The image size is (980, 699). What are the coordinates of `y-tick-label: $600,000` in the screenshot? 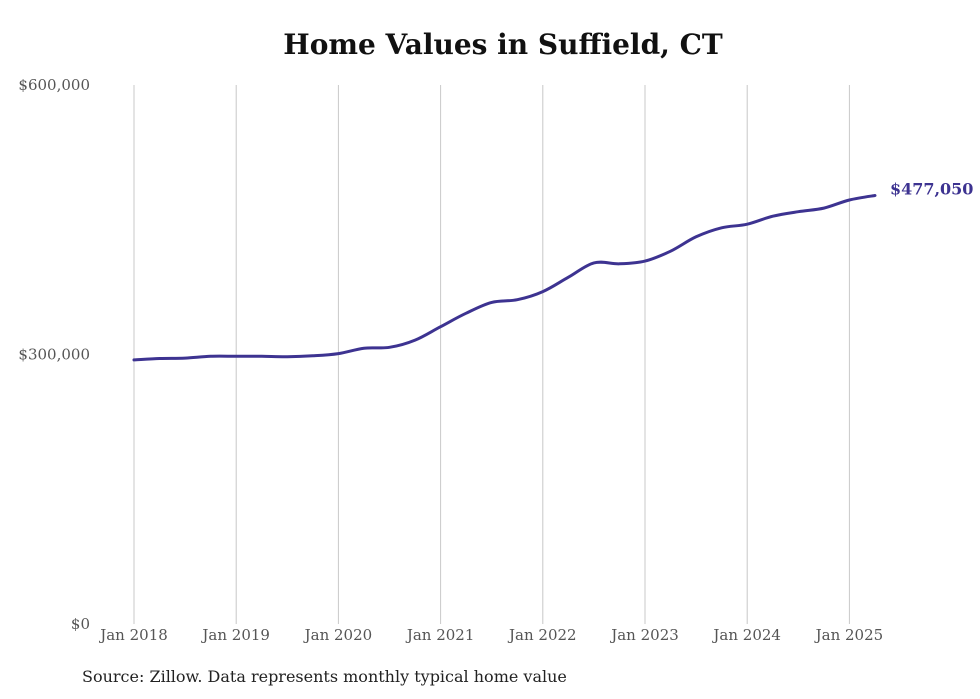 It's located at (54, 85).